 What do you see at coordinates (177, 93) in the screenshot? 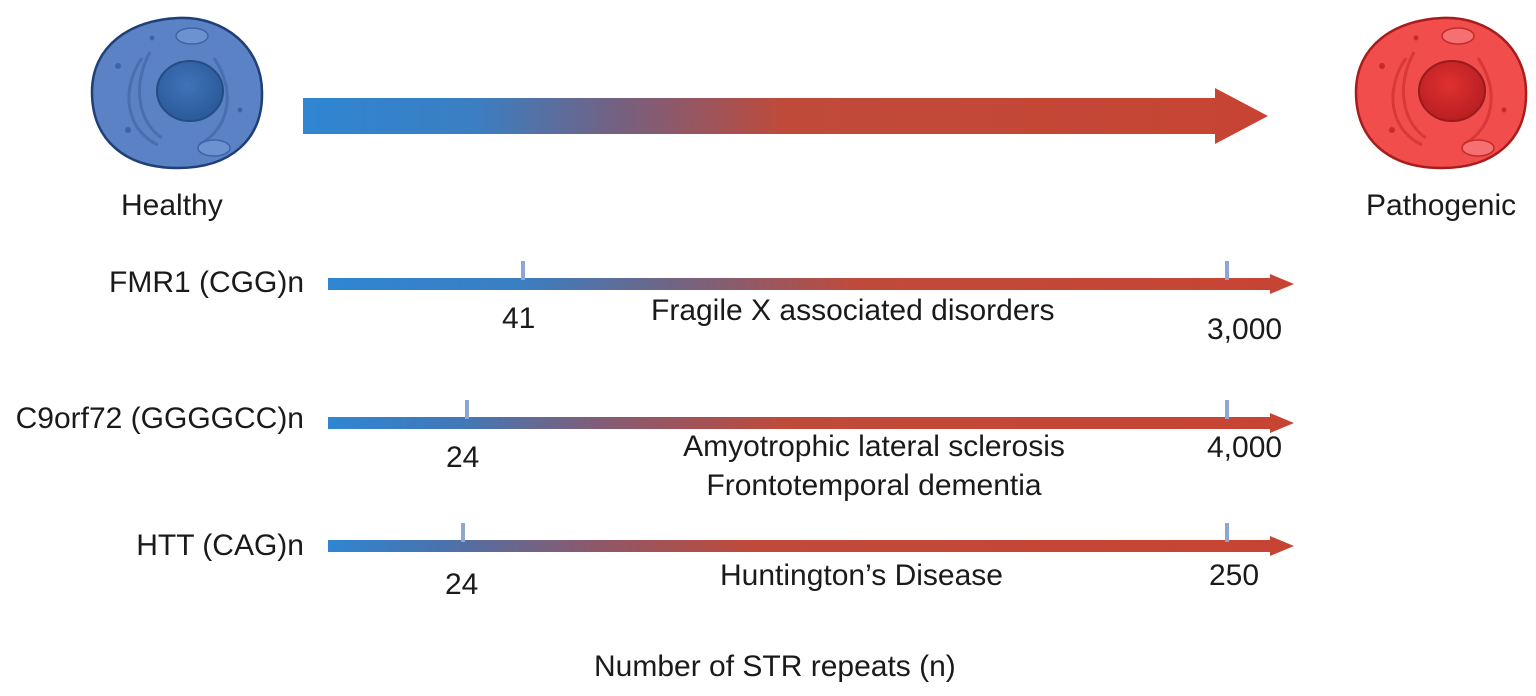
I see `healthy-cell-icon` at bounding box center [177, 93].